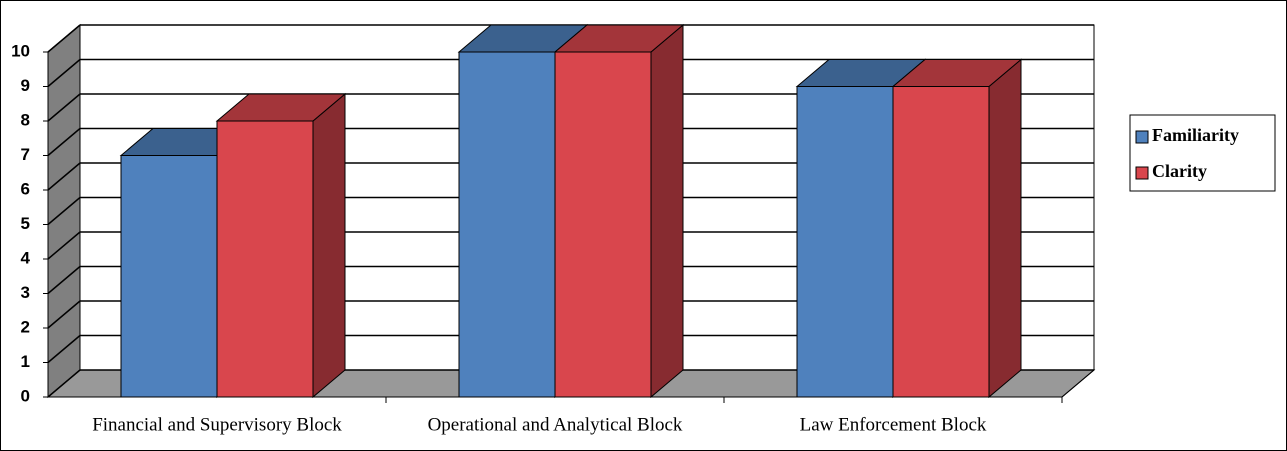 This screenshot has height=451, width=1287. What do you see at coordinates (26, 257) in the screenshot?
I see `y-tick-label: 4` at bounding box center [26, 257].